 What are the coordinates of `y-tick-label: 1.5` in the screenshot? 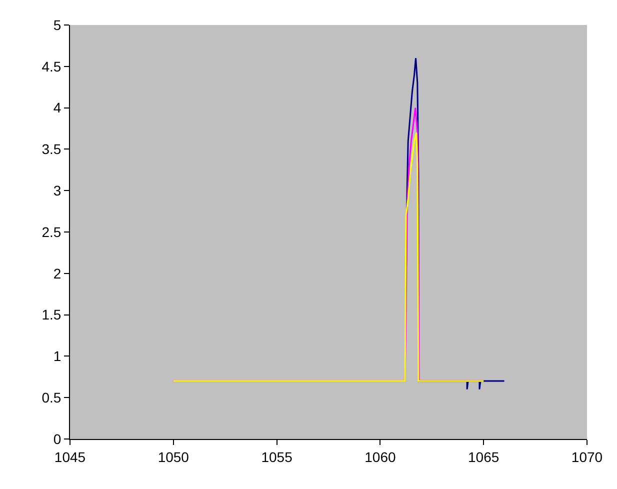 It's located at (52, 314).